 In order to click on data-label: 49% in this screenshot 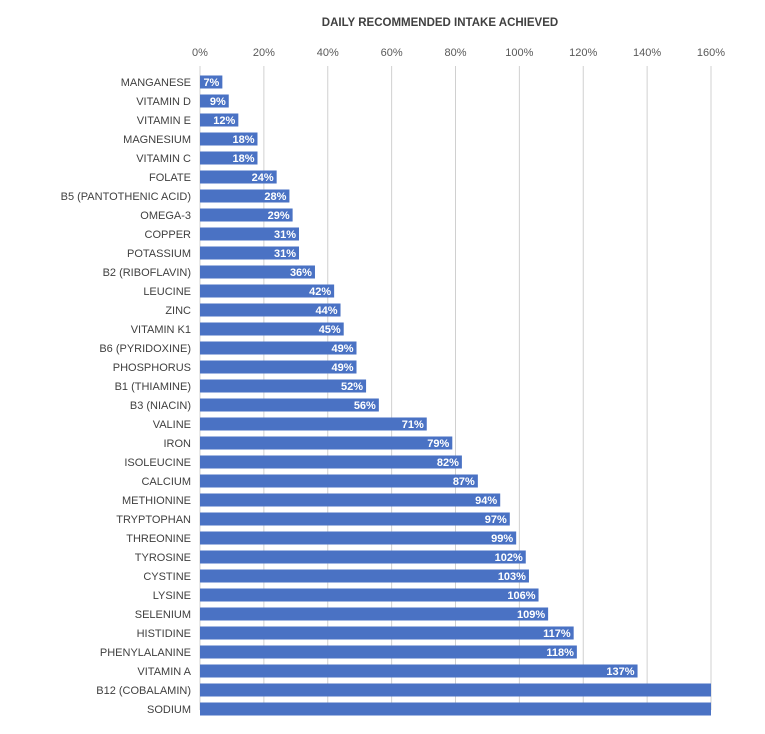, I will do `click(342, 349)`.